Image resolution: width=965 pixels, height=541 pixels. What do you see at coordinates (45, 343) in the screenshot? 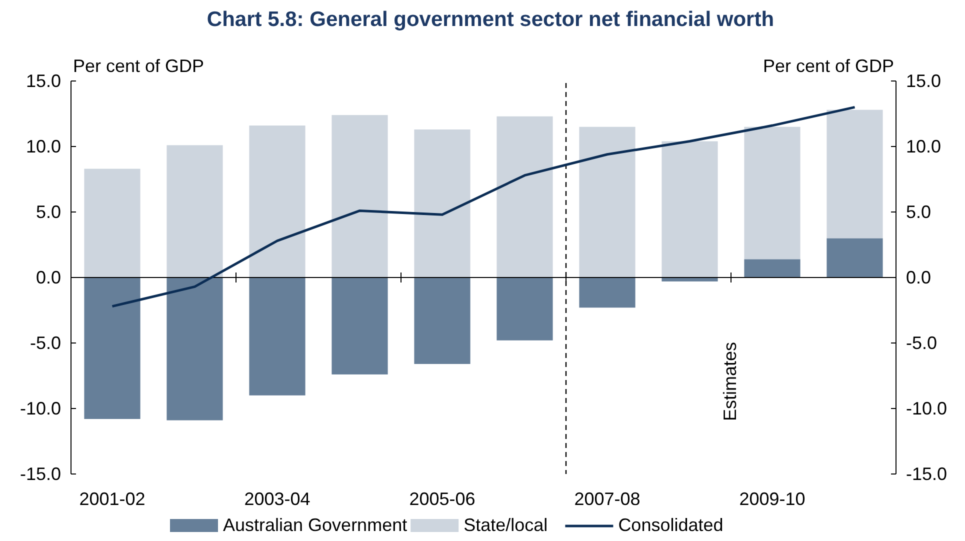
I see `y-tick-label: -5.0` at bounding box center [45, 343].